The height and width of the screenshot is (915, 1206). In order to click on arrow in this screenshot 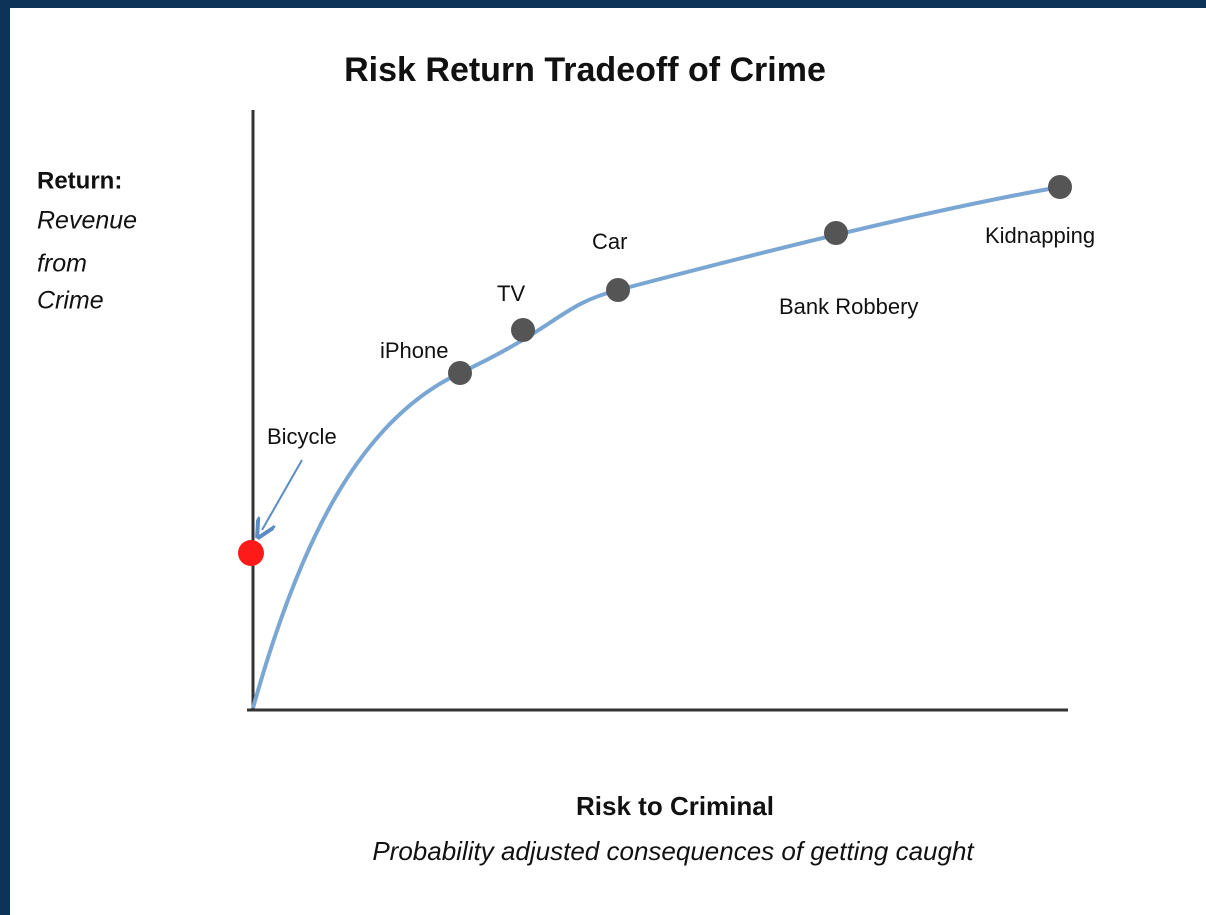, I will do `click(282, 494)`.